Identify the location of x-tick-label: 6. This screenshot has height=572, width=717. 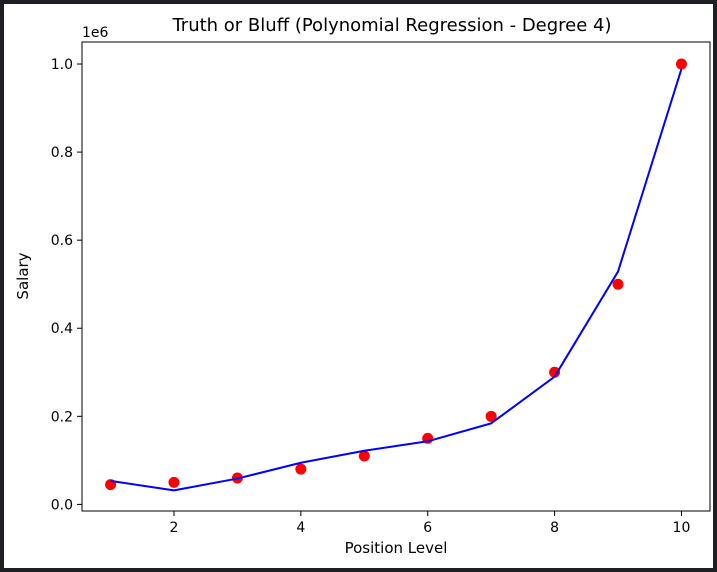
(427, 528).